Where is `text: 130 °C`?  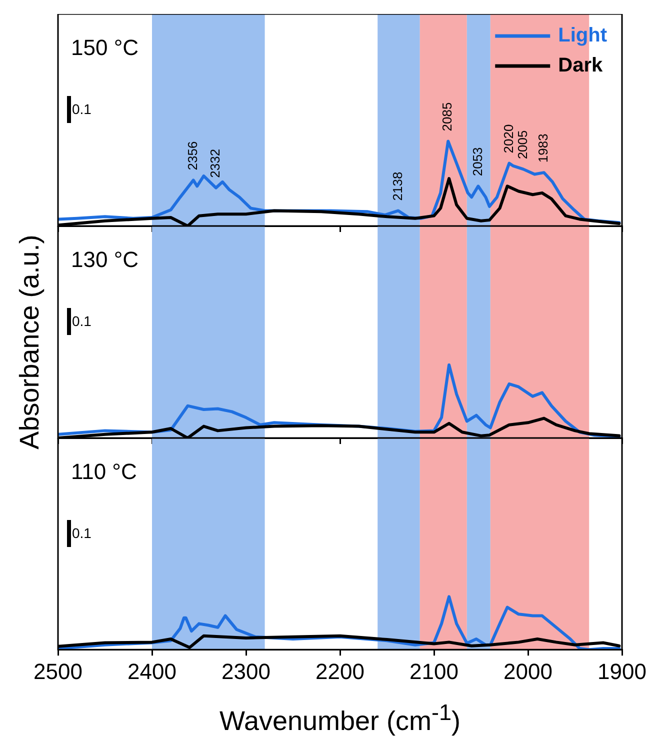 text: 130 °C is located at coordinates (105, 259).